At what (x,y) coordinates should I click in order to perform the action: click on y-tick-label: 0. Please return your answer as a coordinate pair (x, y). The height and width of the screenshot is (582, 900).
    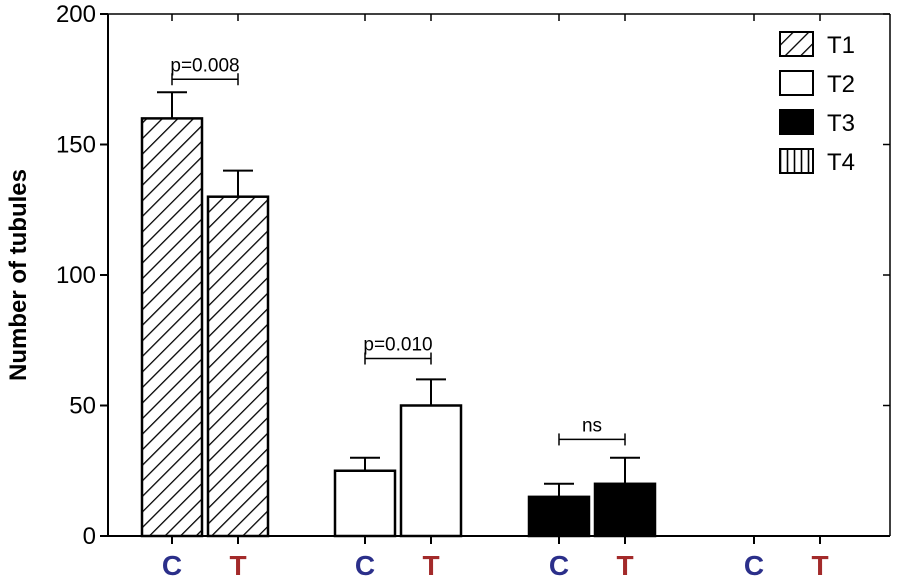
    Looking at the image, I should click on (89, 536).